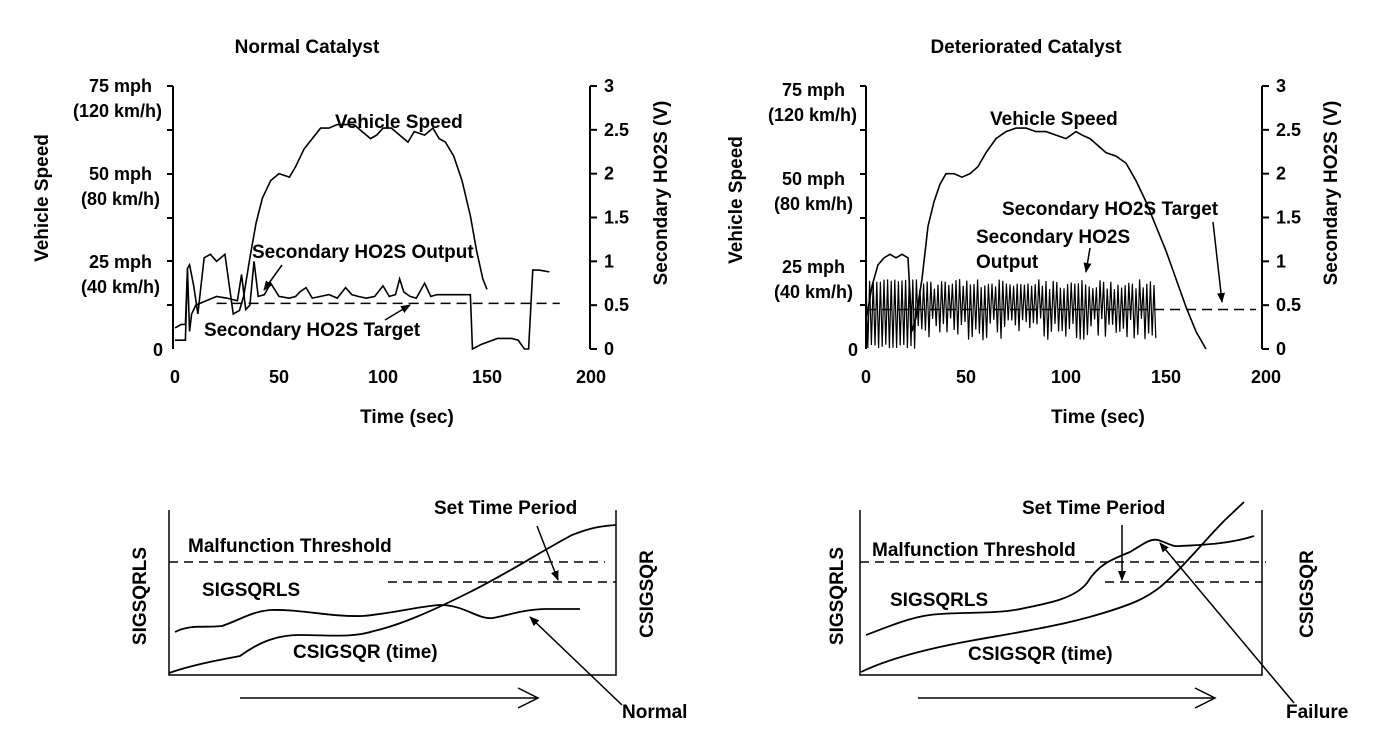  What do you see at coordinates (1317, 712) in the screenshot?
I see `label-result-failure: Failure` at bounding box center [1317, 712].